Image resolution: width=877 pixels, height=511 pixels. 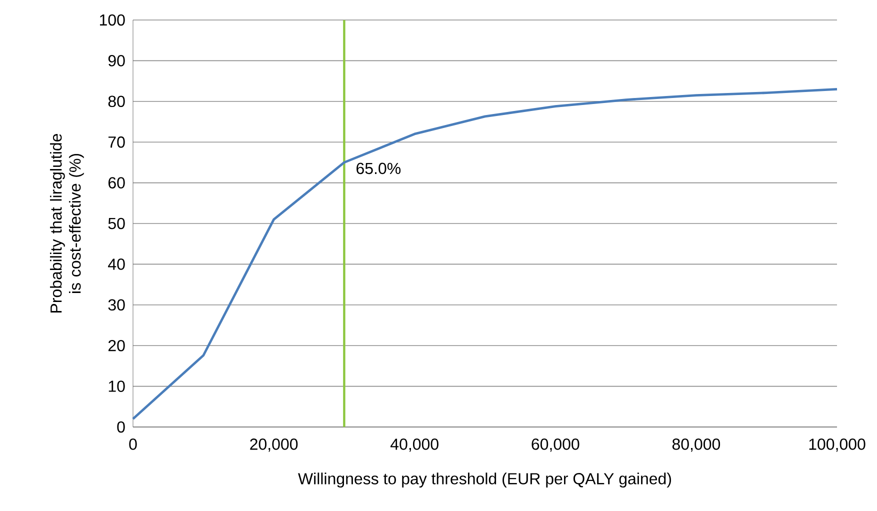 What do you see at coordinates (116, 142) in the screenshot?
I see `y-tick-label: 70` at bounding box center [116, 142].